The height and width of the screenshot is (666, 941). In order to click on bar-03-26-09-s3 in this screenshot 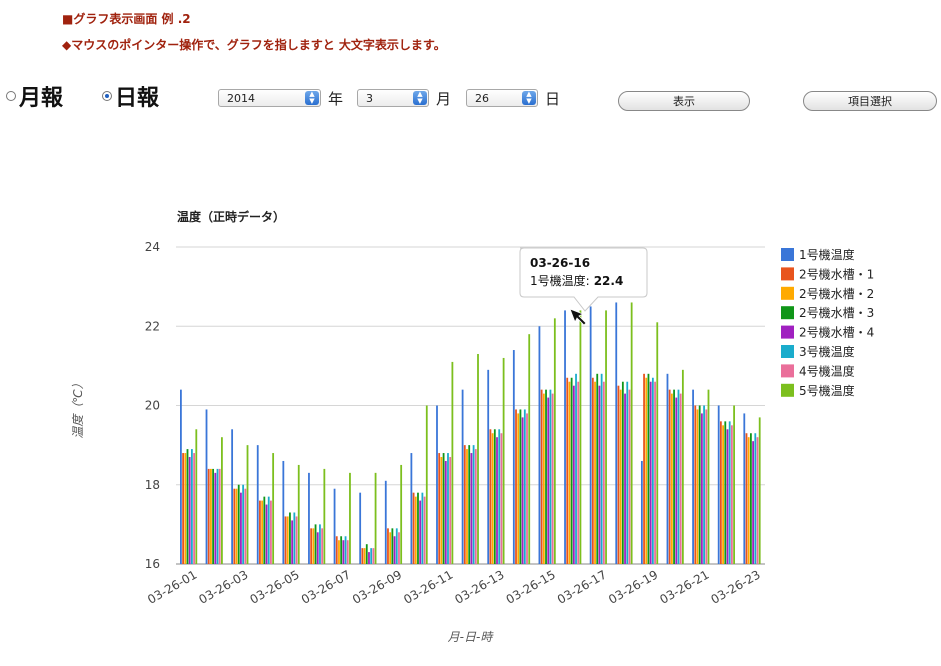, I will do `click(390, 548)`.